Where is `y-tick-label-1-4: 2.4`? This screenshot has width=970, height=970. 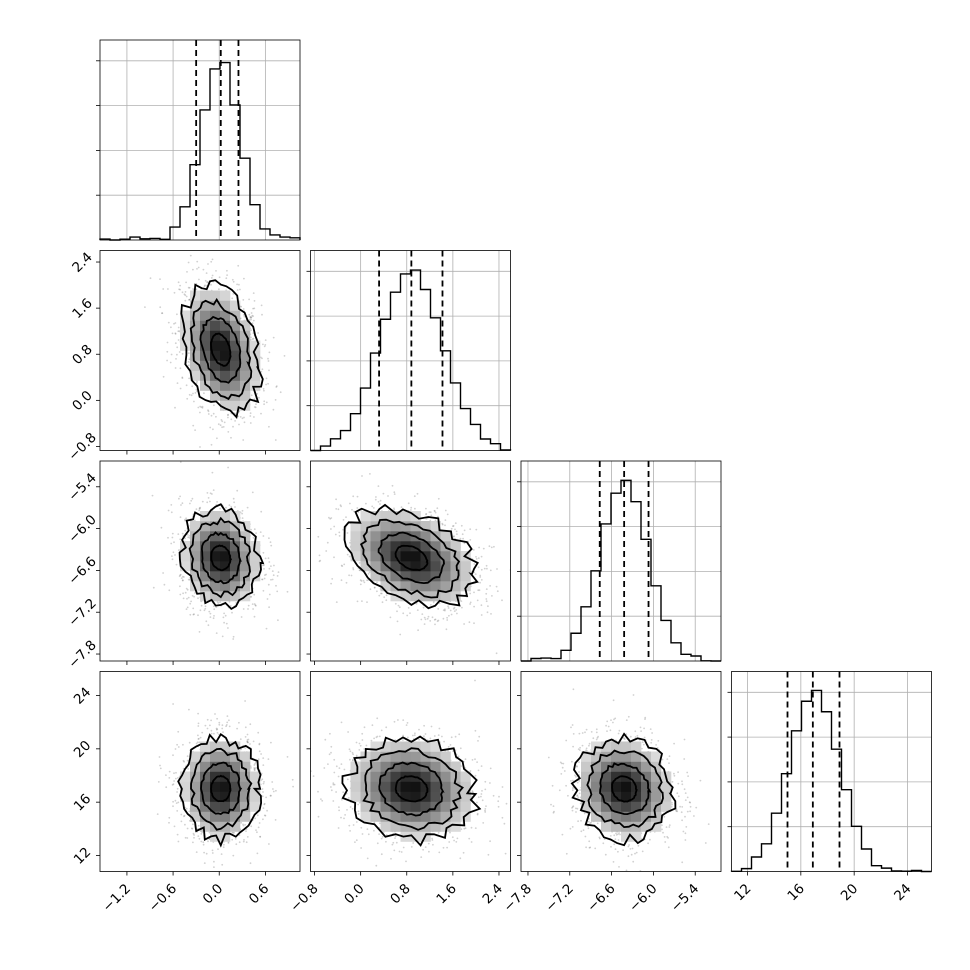 y-tick-label-1-4: 2.4 is located at coordinates (82, 262).